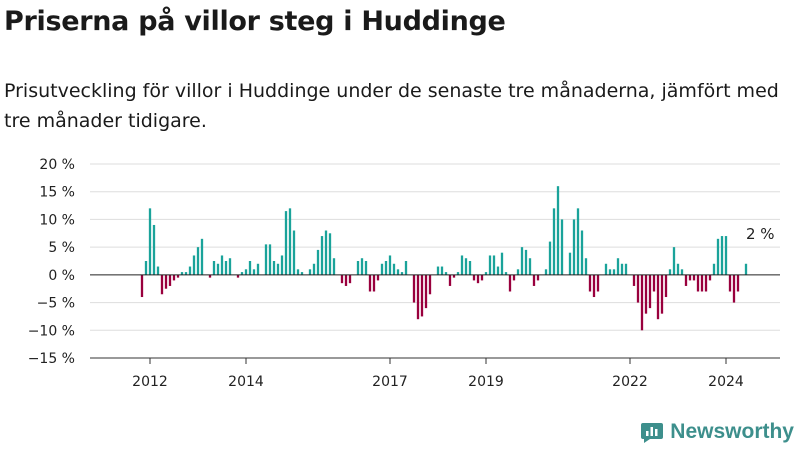  I want to click on newsworthy-logo-icon, so click(652, 433).